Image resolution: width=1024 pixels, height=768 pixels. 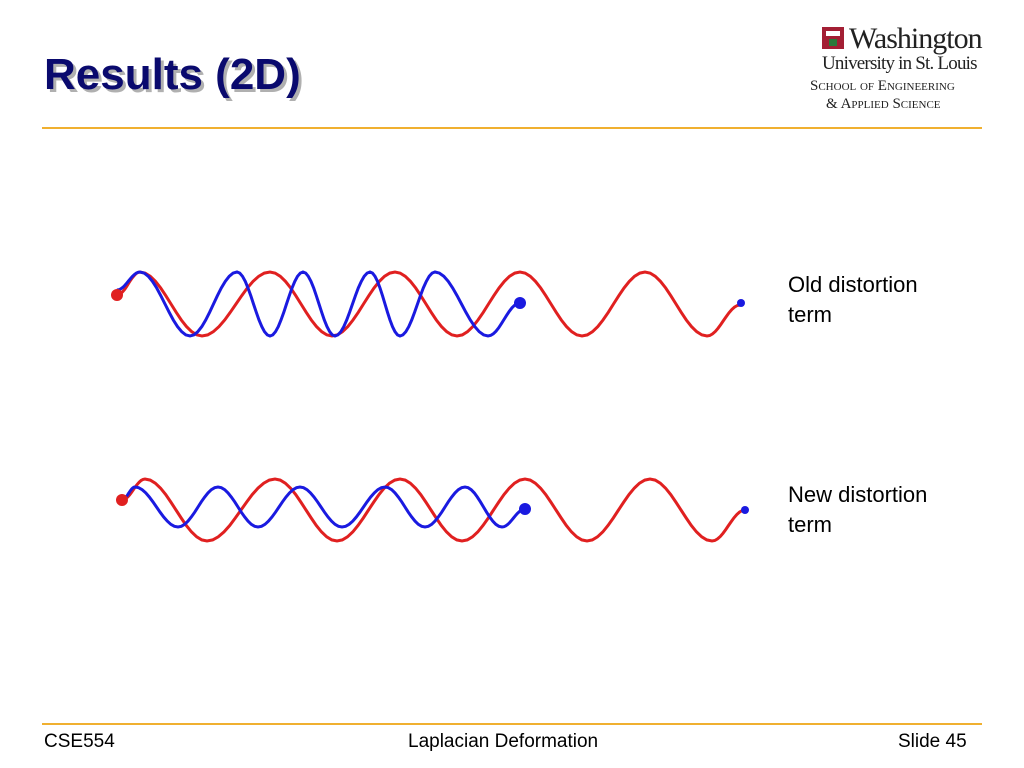 I want to click on figure-label: Old distortion term, so click(x=853, y=299).